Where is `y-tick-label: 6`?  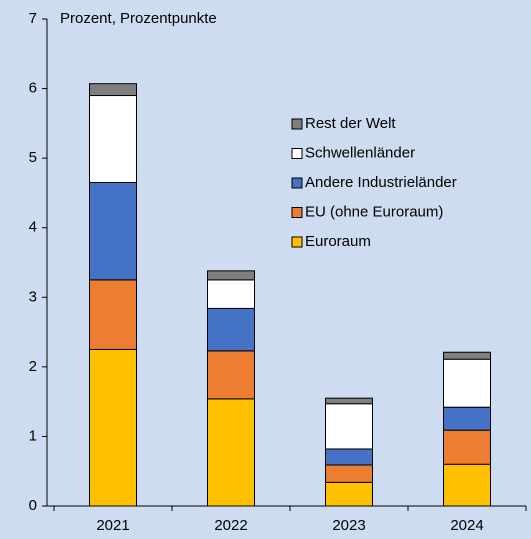 y-tick-label: 6 is located at coordinates (33, 88).